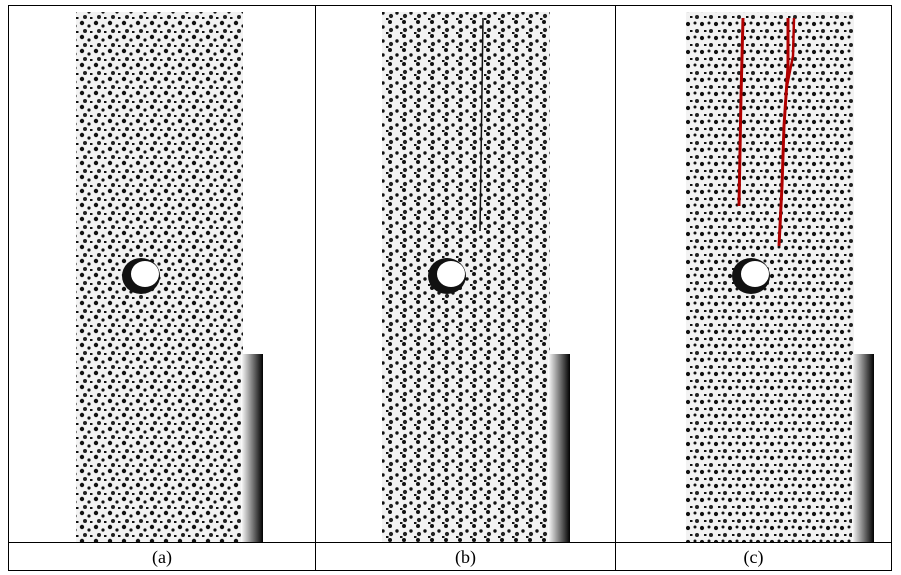  I want to click on caption-row: (a) (b) (c), so click(450, 556).